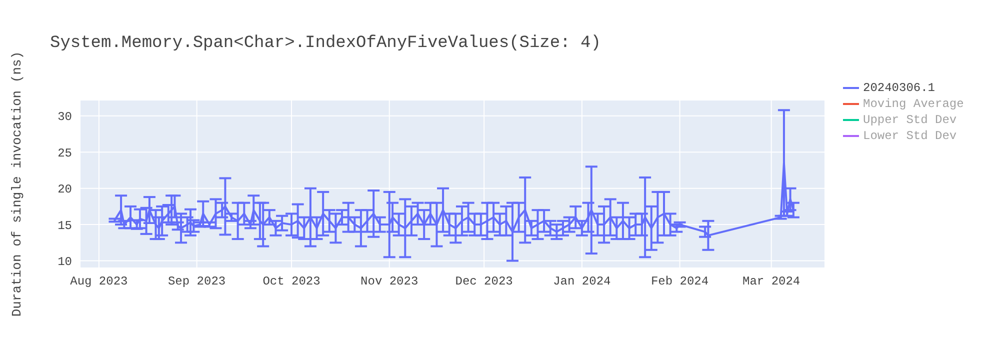 The width and height of the screenshot is (1000, 350). I want to click on x-tick-label: Nov 2023, so click(389, 281).